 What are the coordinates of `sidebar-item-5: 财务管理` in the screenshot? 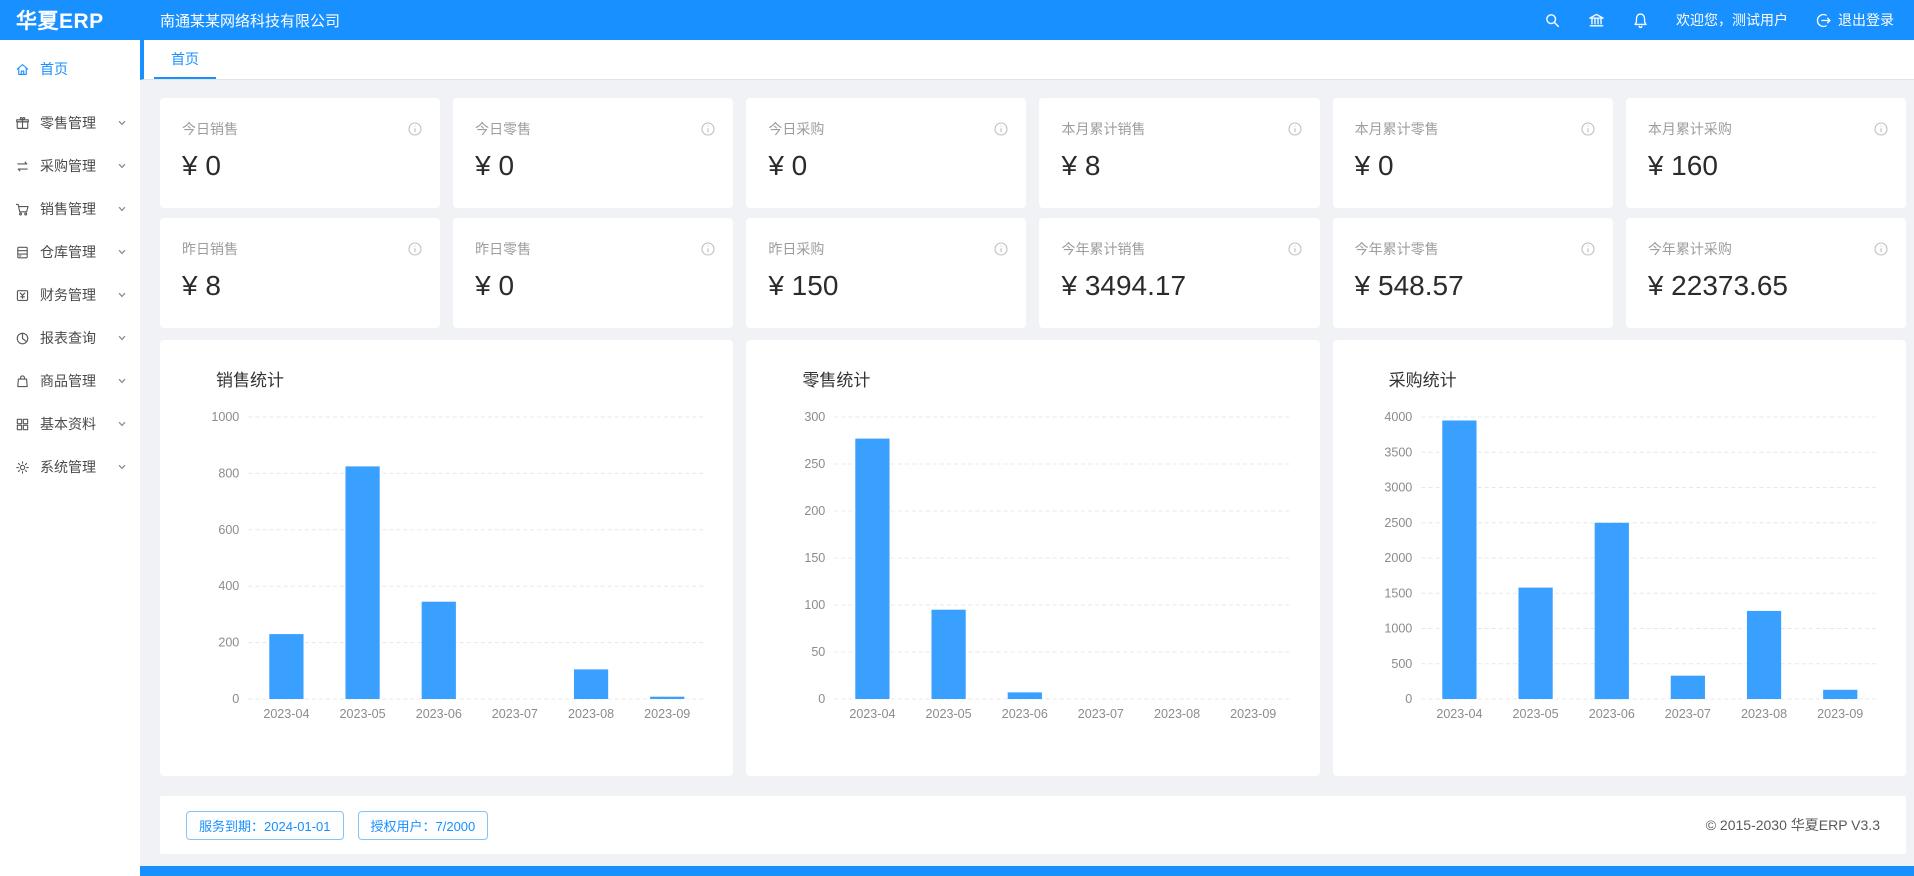 It's located at (70, 295).